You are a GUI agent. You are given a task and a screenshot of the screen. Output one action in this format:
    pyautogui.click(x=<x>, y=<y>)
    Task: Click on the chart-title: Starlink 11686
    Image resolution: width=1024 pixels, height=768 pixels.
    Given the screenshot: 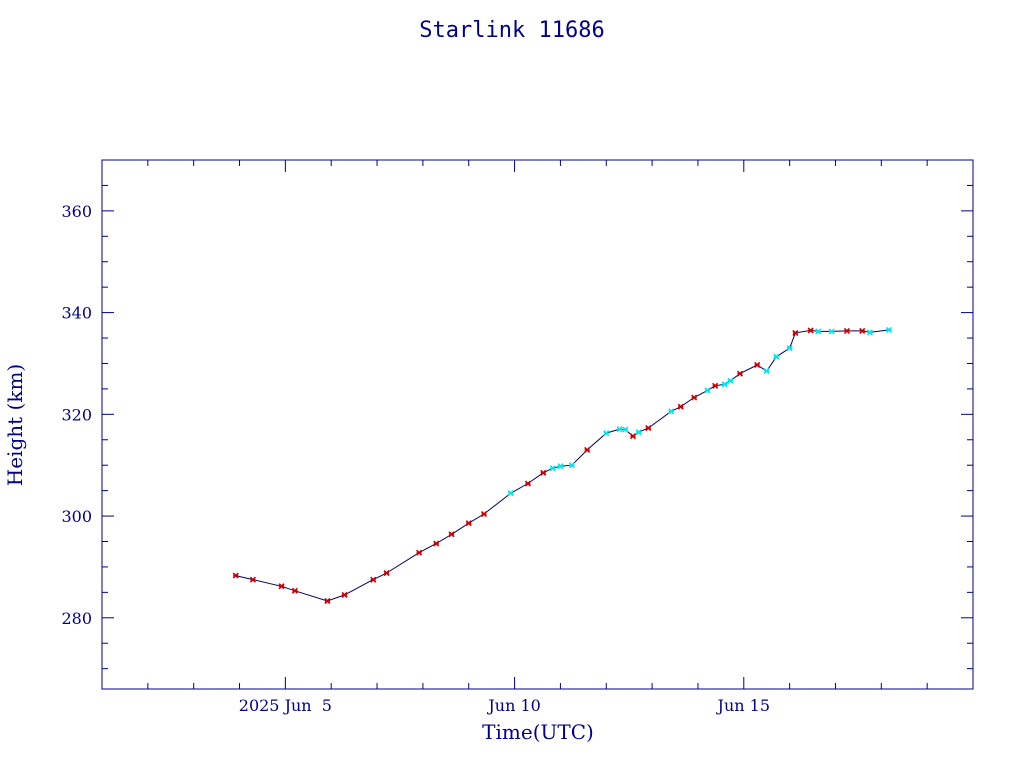 What is the action you would take?
    pyautogui.click(x=511, y=30)
    